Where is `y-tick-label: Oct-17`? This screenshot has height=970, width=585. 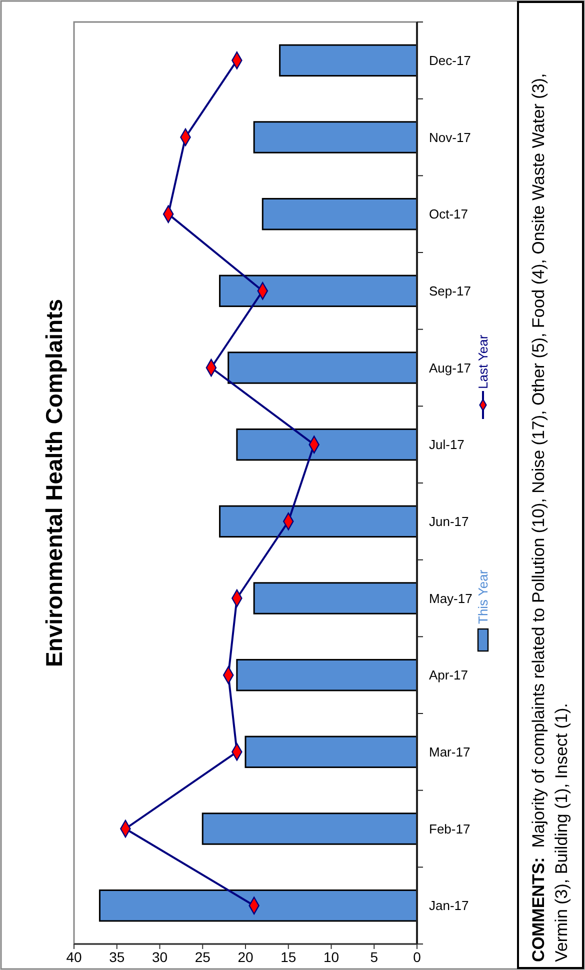
y-tick-label: Oct-17 is located at coordinates (448, 214).